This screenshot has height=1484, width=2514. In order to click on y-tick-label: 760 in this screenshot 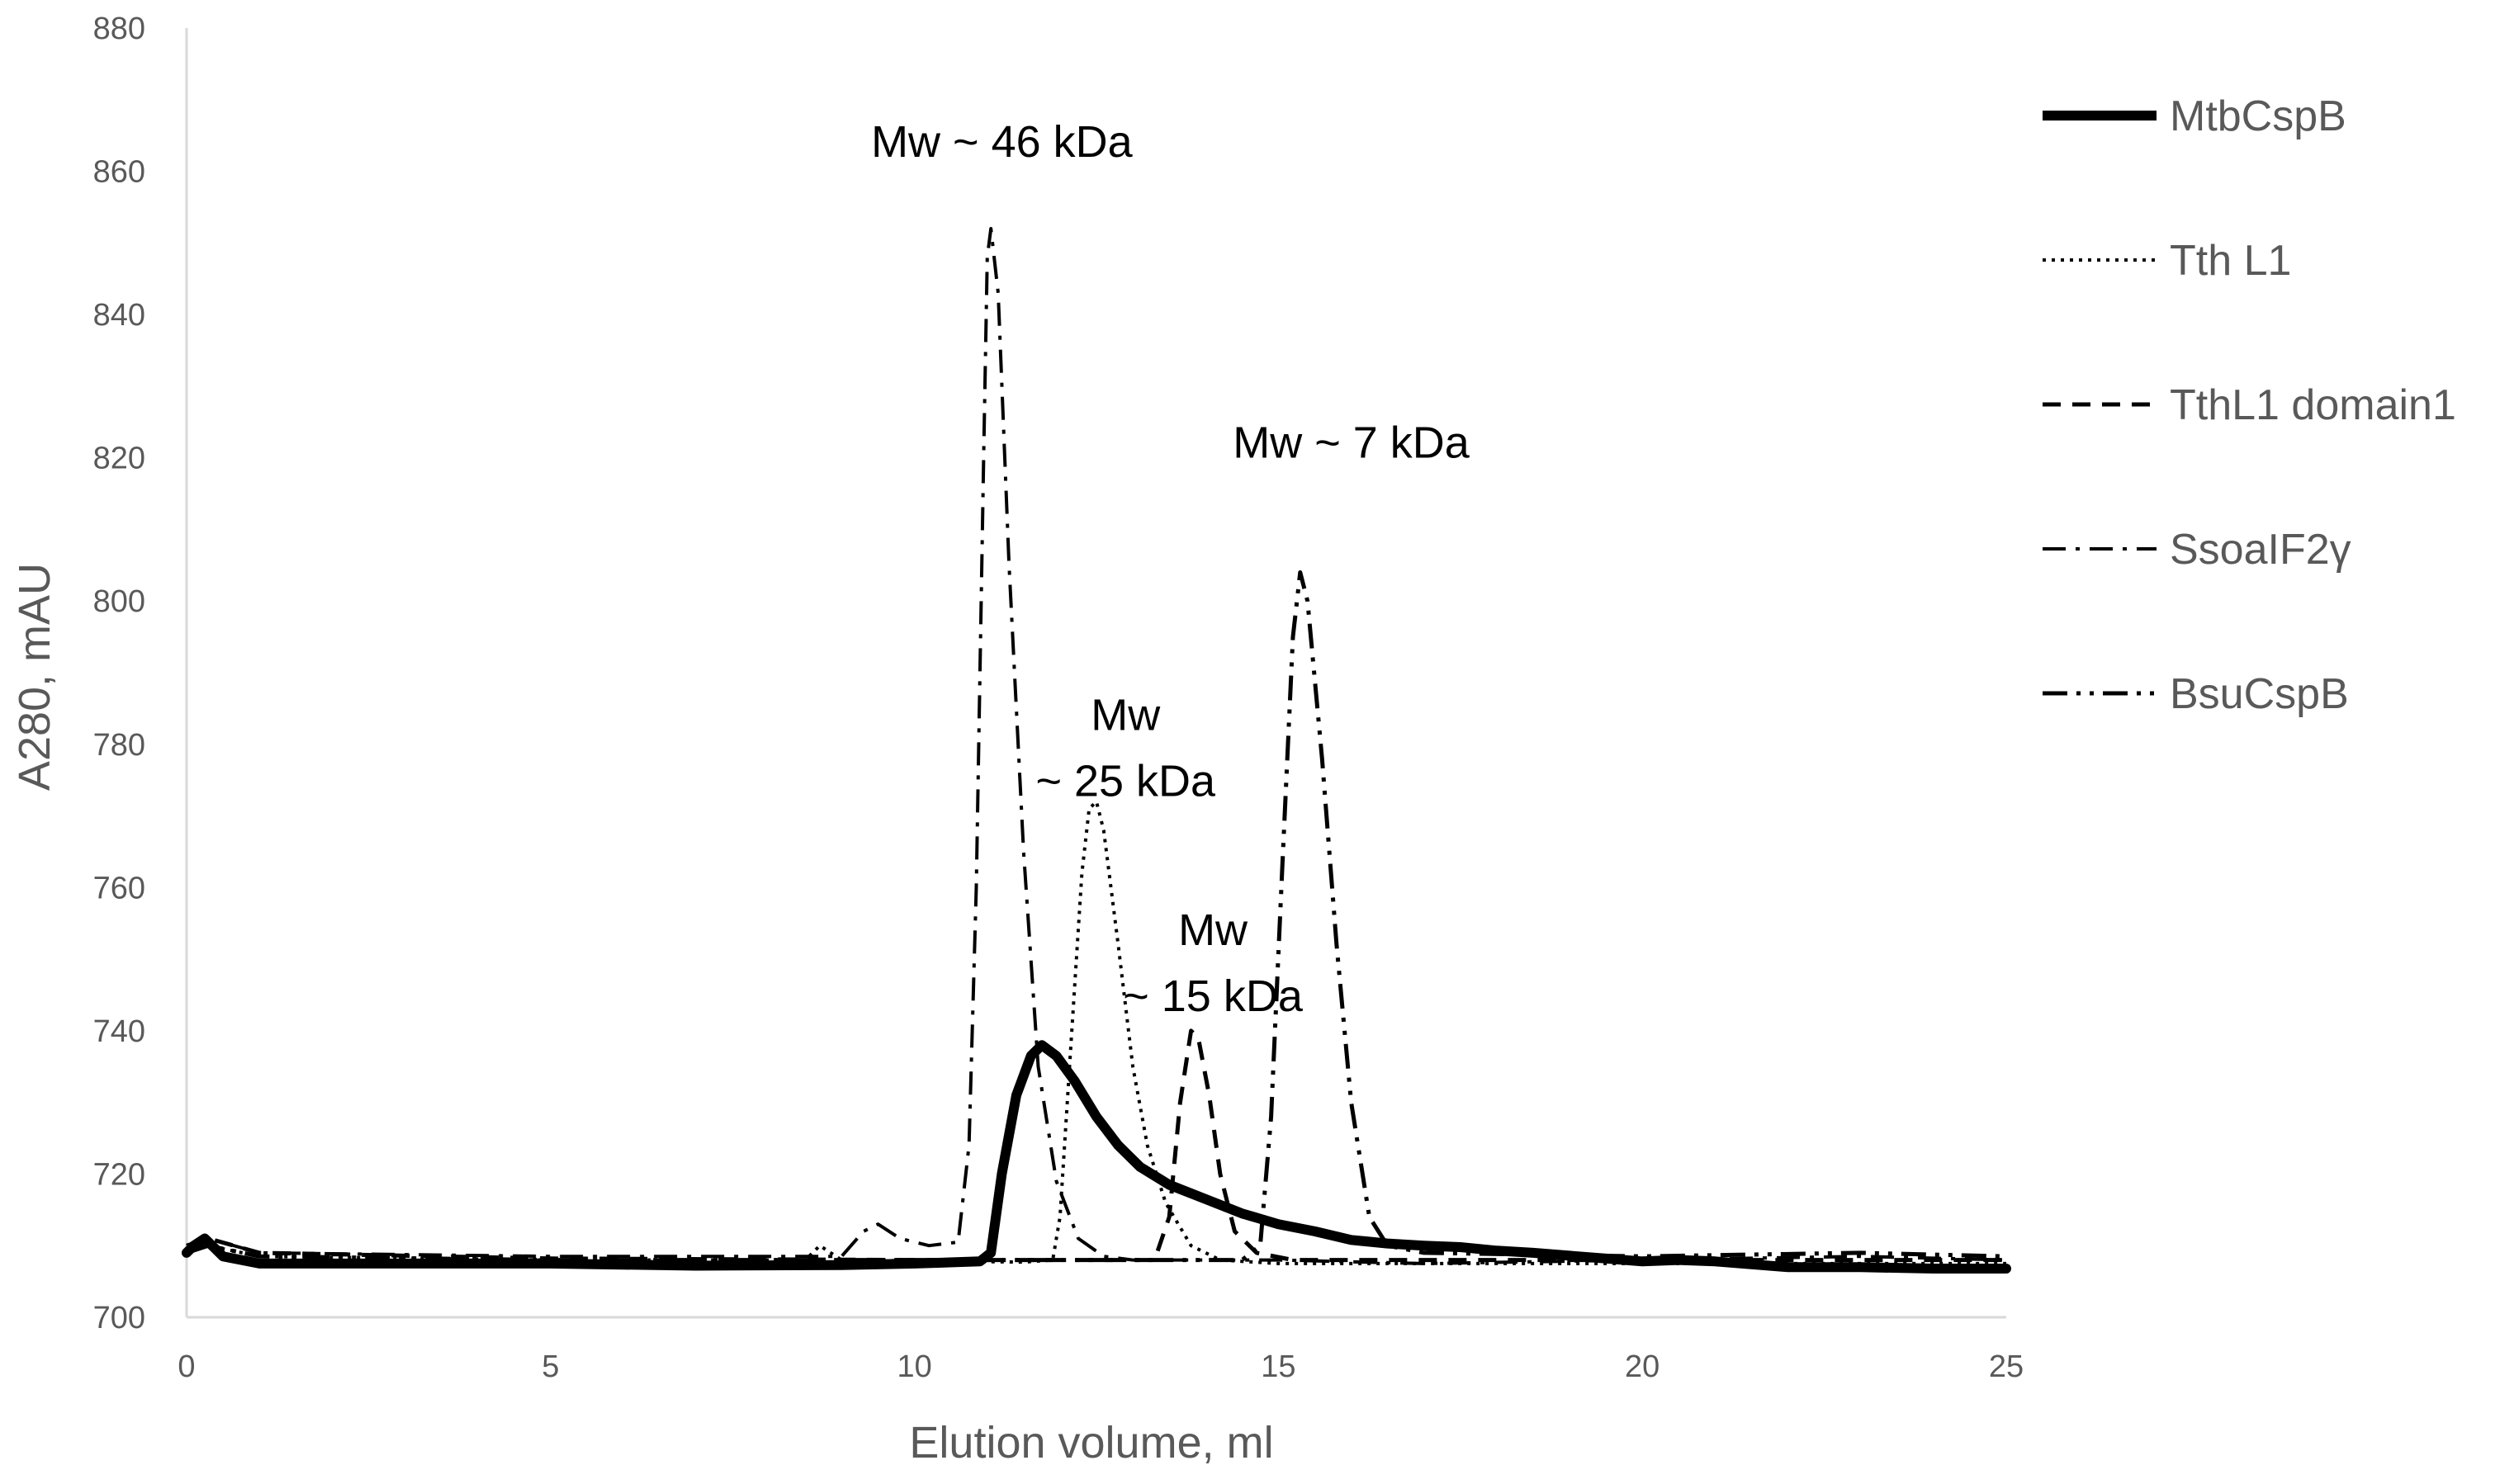, I will do `click(119, 888)`.